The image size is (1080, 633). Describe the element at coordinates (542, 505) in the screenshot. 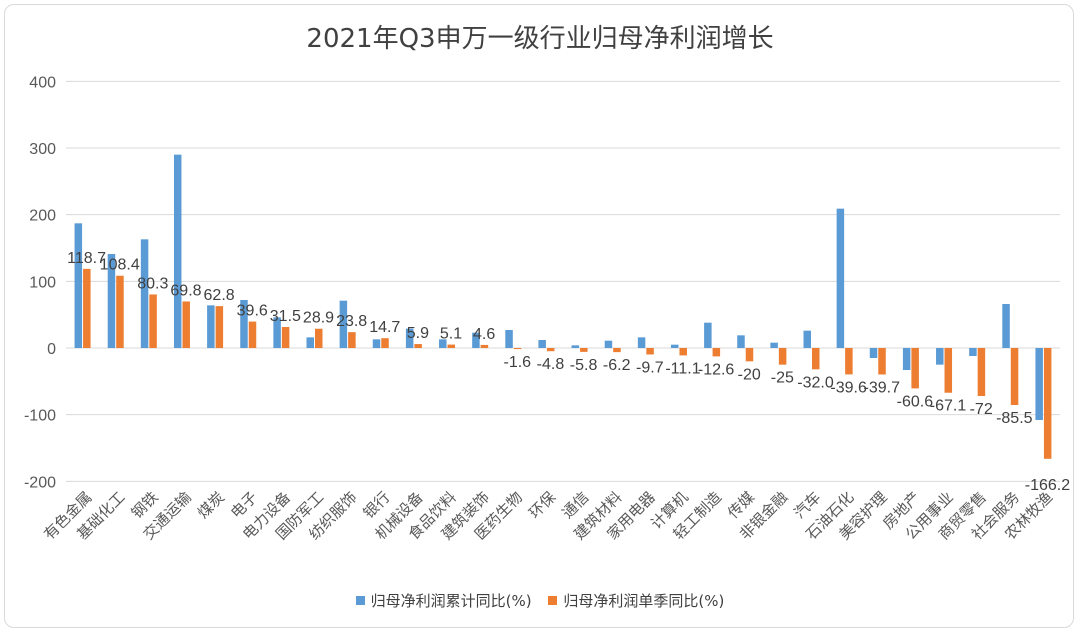

I see `x-tick-label: 环保` at that location.